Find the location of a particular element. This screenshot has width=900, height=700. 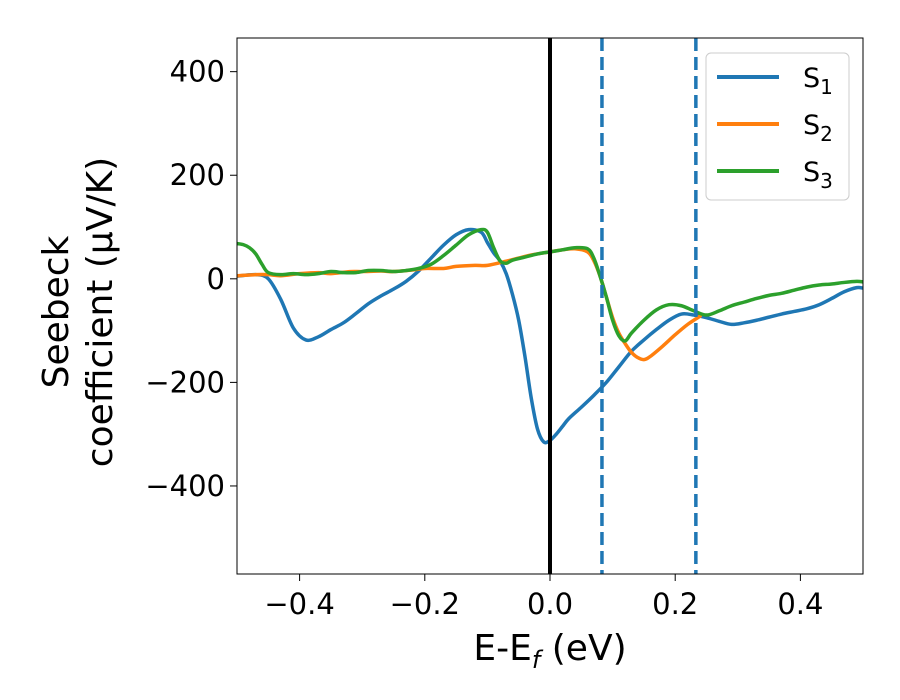

y-tick-label: −200 is located at coordinates (185, 382).